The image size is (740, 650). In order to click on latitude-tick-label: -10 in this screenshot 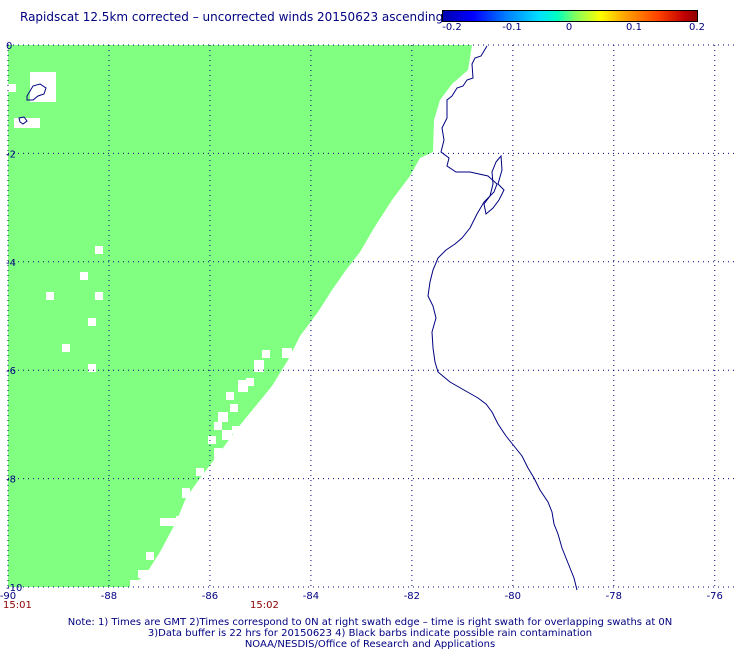, I will do `click(14, 588)`.